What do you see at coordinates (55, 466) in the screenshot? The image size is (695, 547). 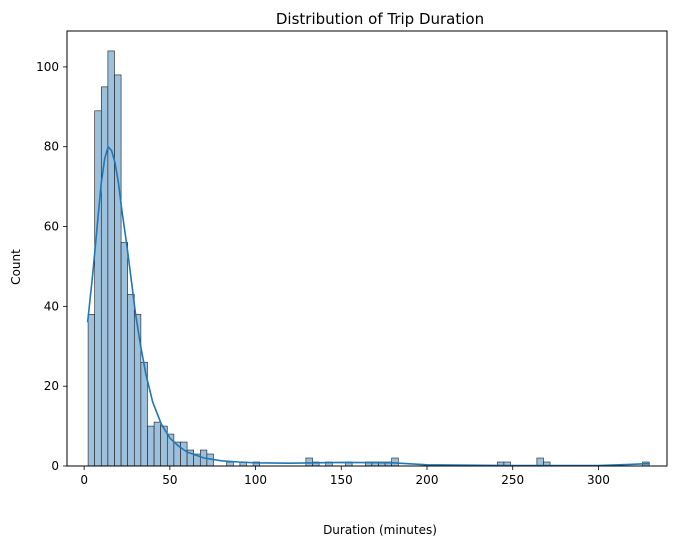 I see `y-tick-label: 0` at bounding box center [55, 466].